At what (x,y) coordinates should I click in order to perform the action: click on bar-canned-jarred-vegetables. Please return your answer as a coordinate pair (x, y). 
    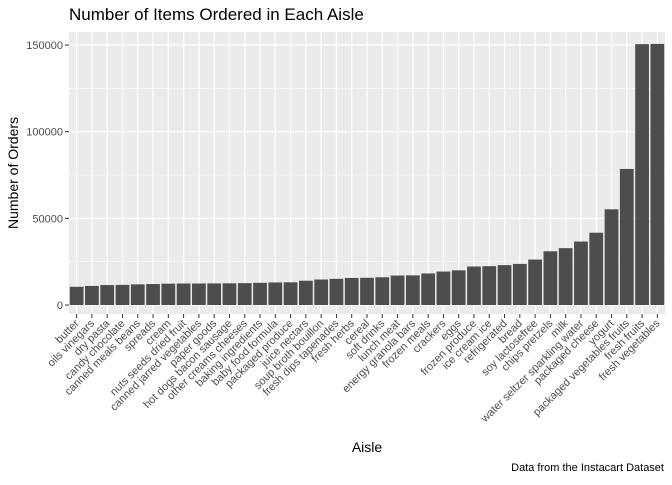
    Looking at the image, I should click on (199, 294).